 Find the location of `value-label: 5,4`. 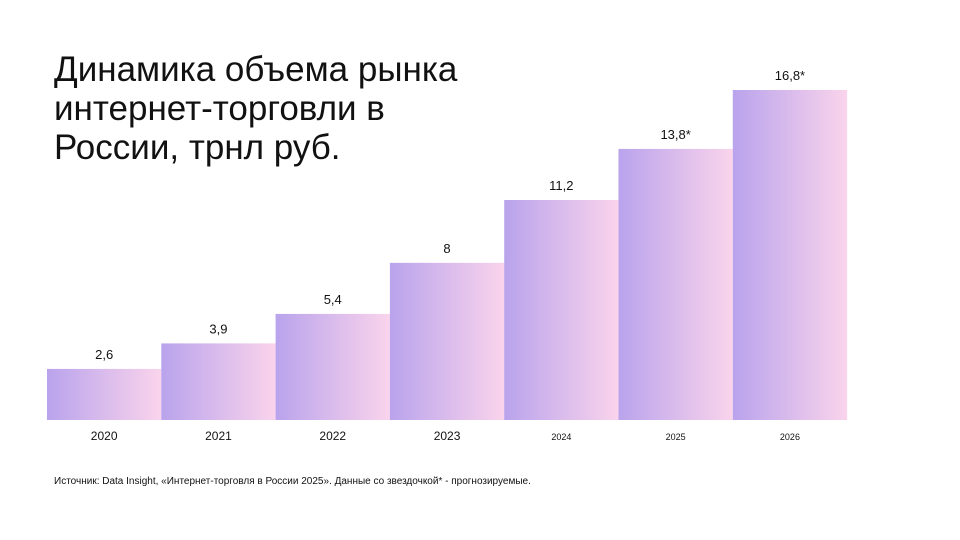

value-label: 5,4 is located at coordinates (333, 299).